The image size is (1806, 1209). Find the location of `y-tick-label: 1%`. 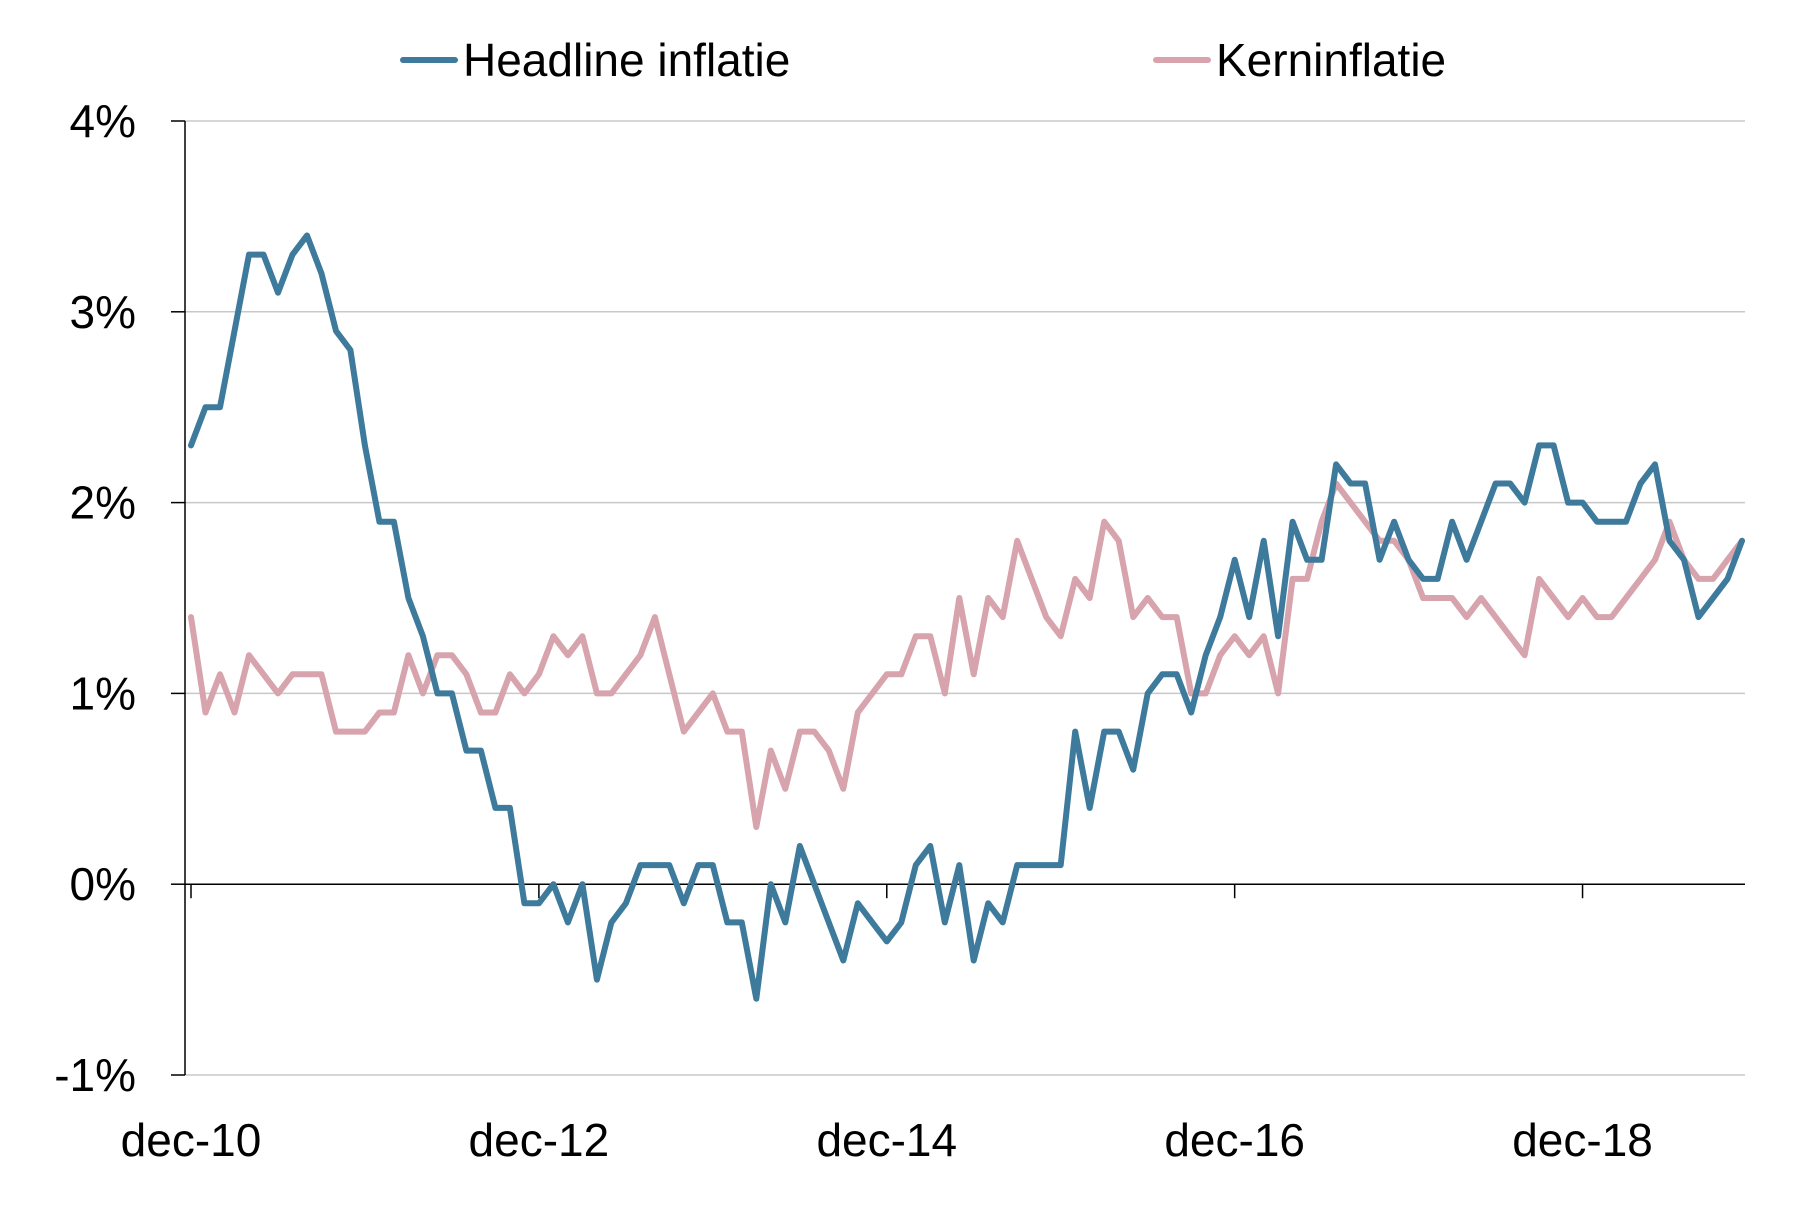

y-tick-label: 1% is located at coordinates (103, 693).